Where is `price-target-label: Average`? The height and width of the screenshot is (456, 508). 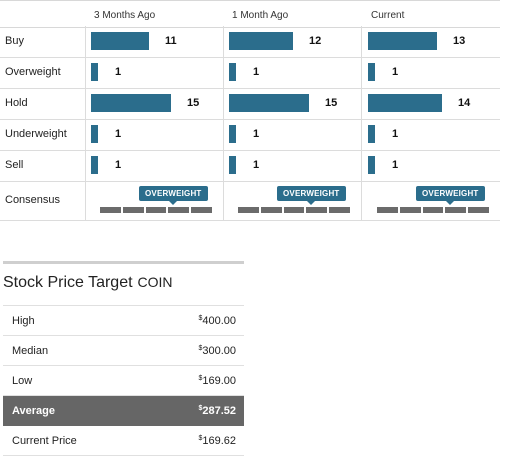
price-target-label: Average is located at coordinates (34, 411).